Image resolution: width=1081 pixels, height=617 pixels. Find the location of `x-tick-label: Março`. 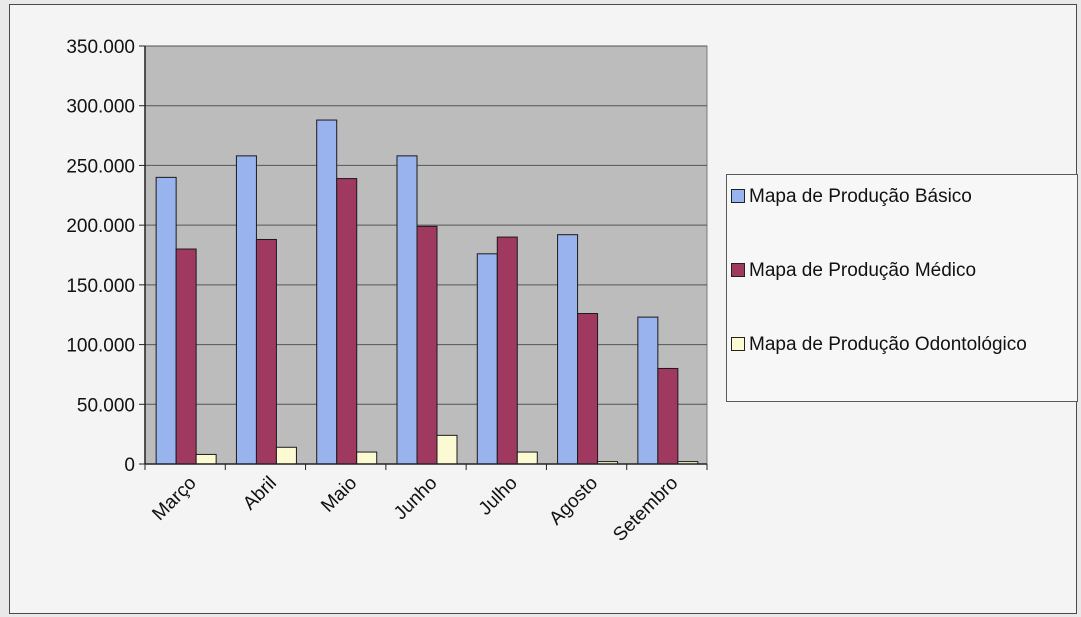

x-tick-label: Março is located at coordinates (174, 499).